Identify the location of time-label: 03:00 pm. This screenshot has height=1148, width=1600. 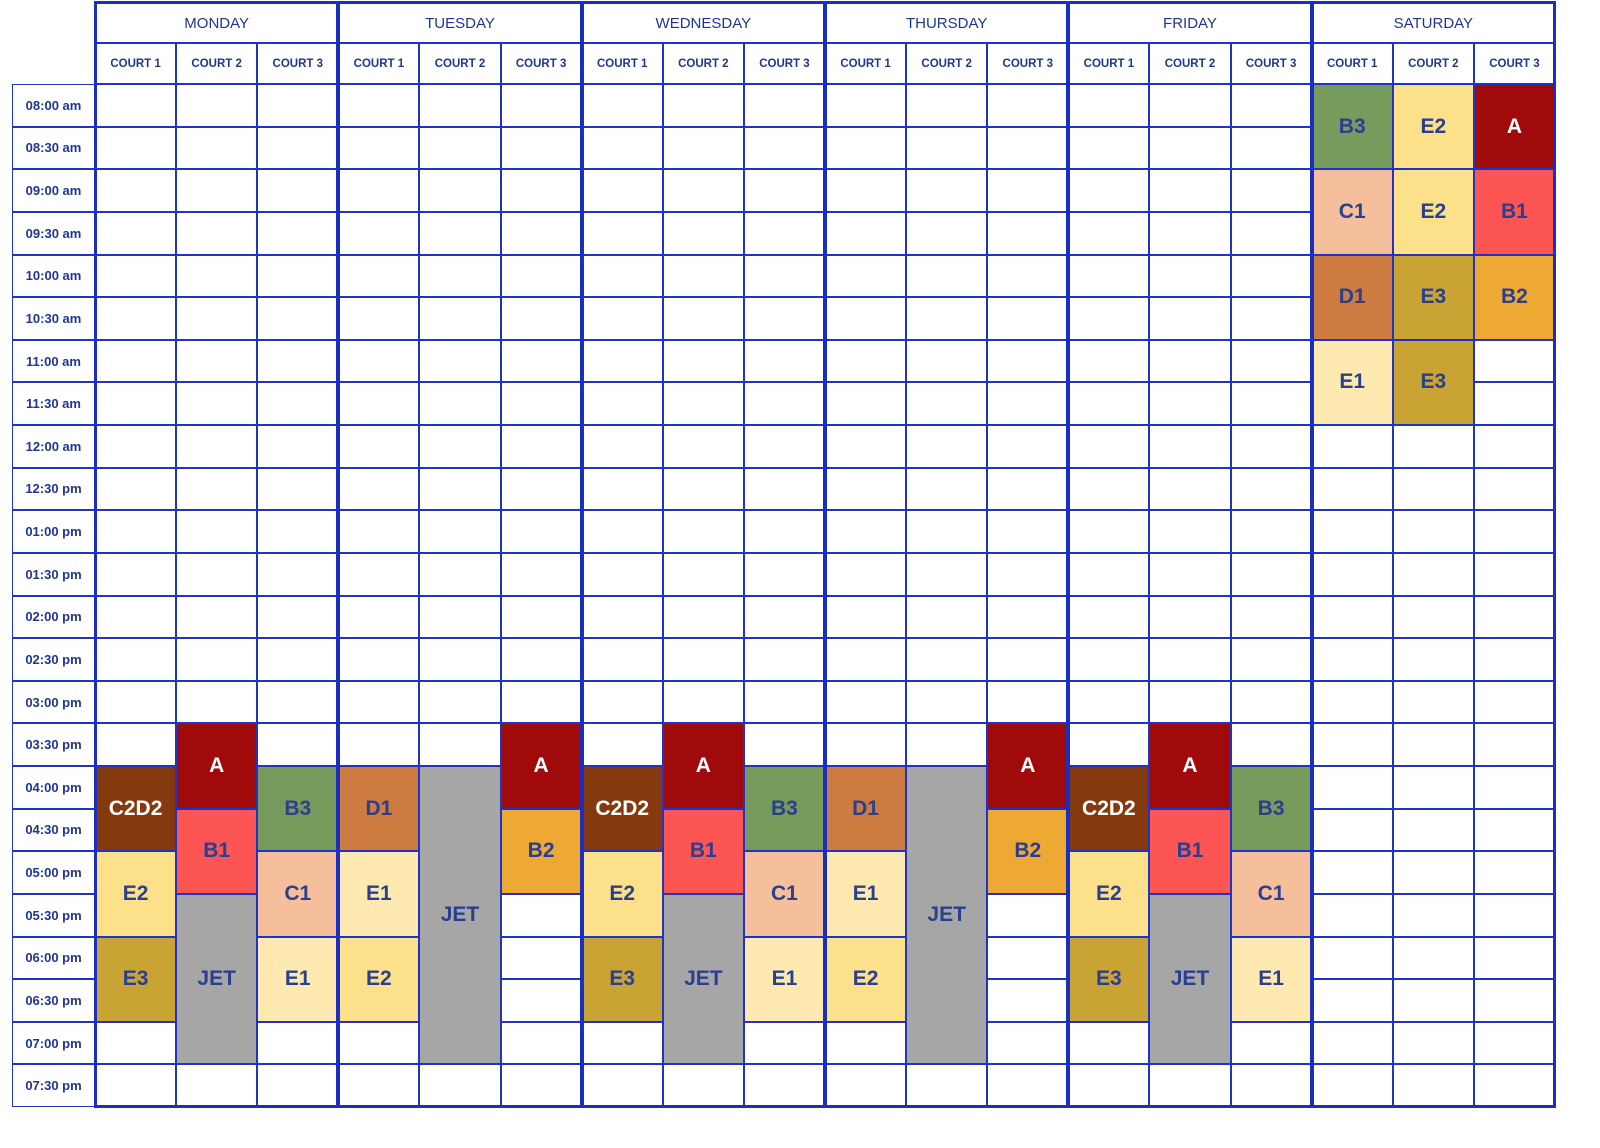
(53, 702).